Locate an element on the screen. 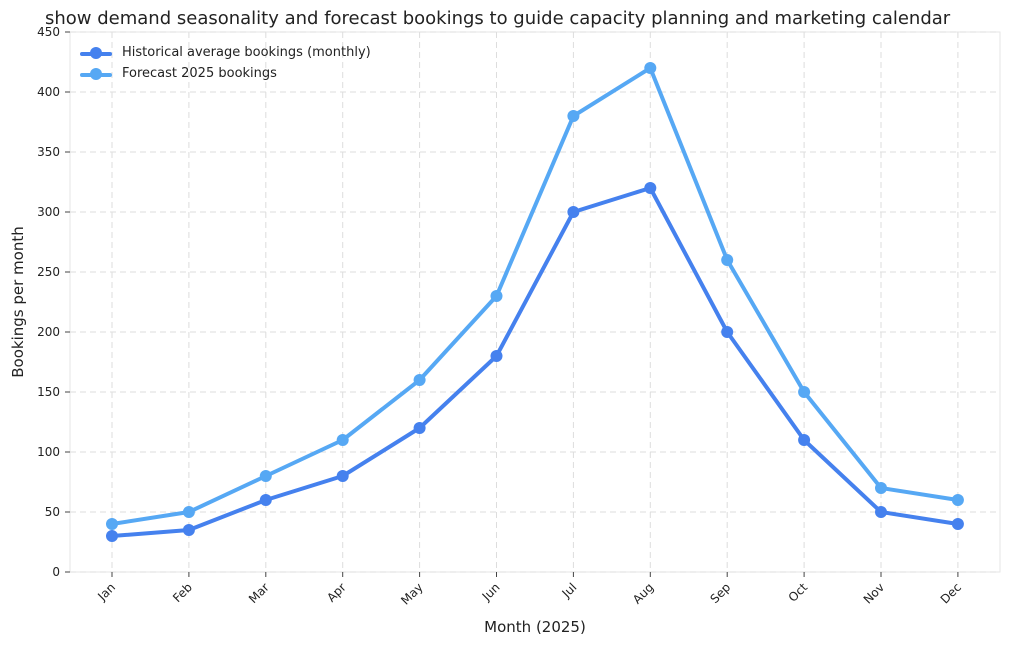  legend-item-forecast: Forecast 2025 bookings is located at coordinates (224, 73).